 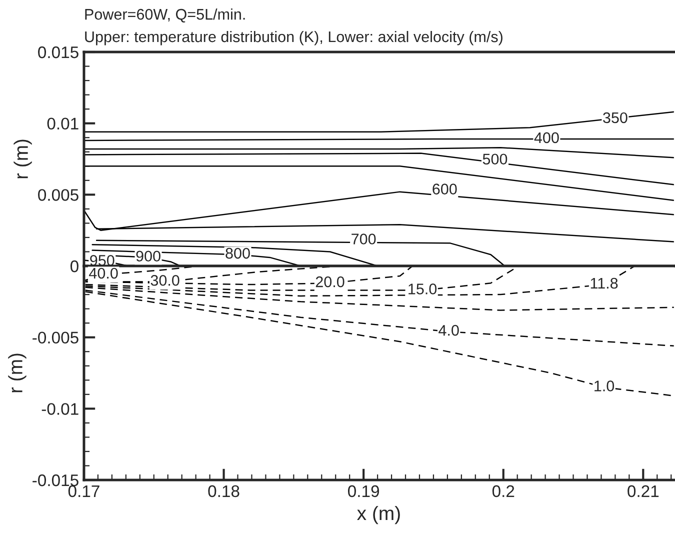 What do you see at coordinates (444, 189) in the screenshot?
I see `annotation: 600` at bounding box center [444, 189].